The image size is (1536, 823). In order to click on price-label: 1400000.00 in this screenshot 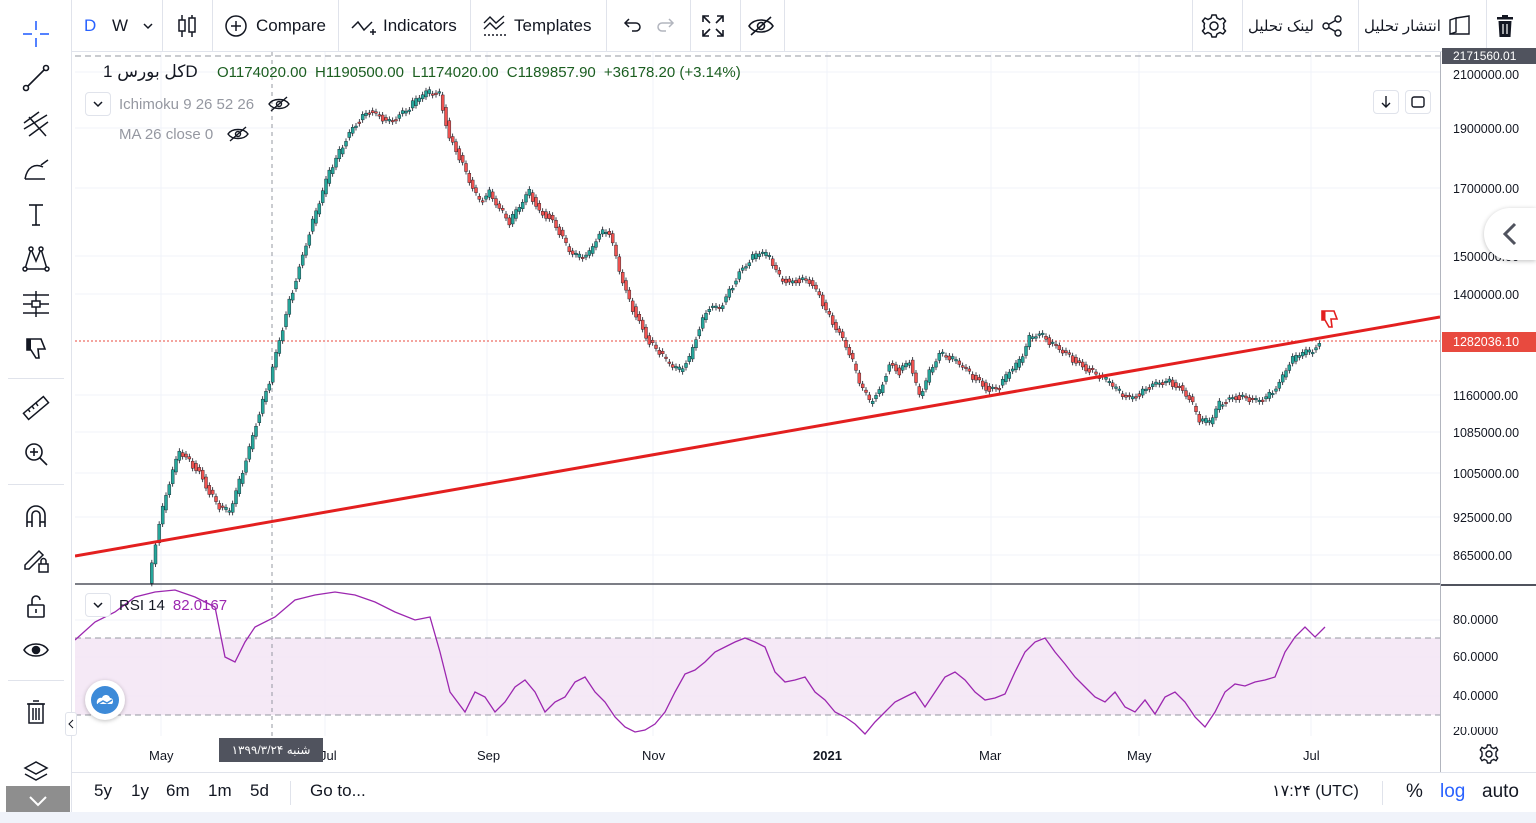, I will do `click(1486, 295)`.